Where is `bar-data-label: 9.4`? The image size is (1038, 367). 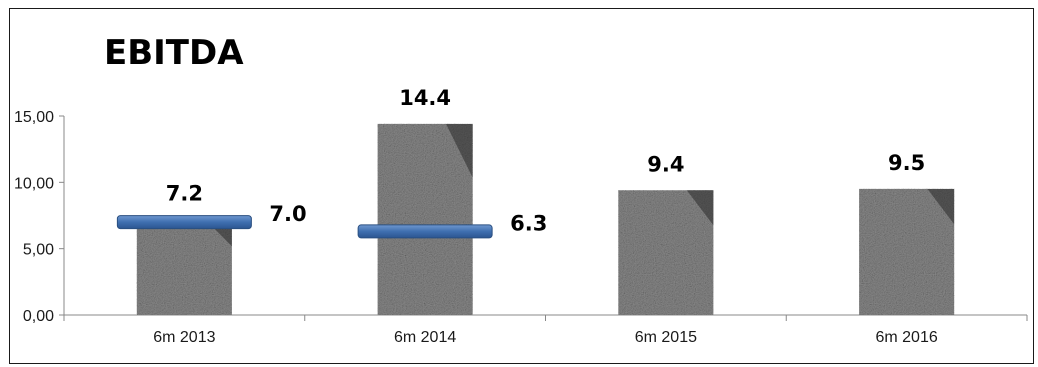 bar-data-label: 9.4 is located at coordinates (665, 164).